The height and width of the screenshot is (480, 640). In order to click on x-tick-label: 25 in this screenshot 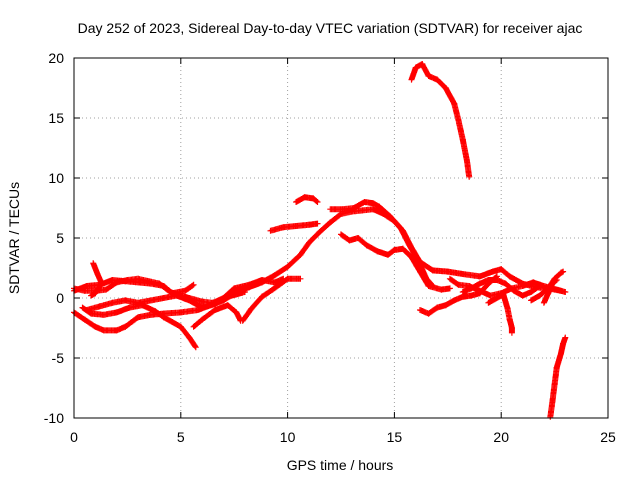, I will do `click(608, 437)`.